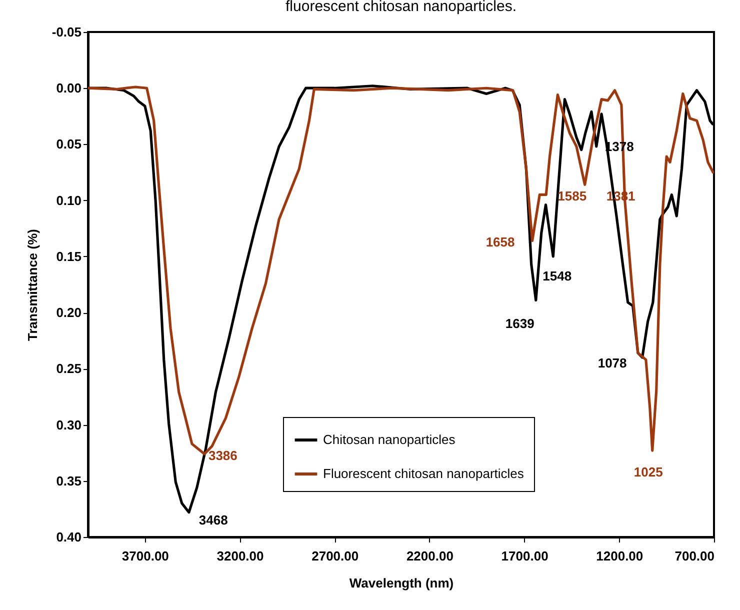 Image resolution: width=740 pixels, height=610 pixels. I want to click on y-tick-label: 0.10, so click(69, 200).